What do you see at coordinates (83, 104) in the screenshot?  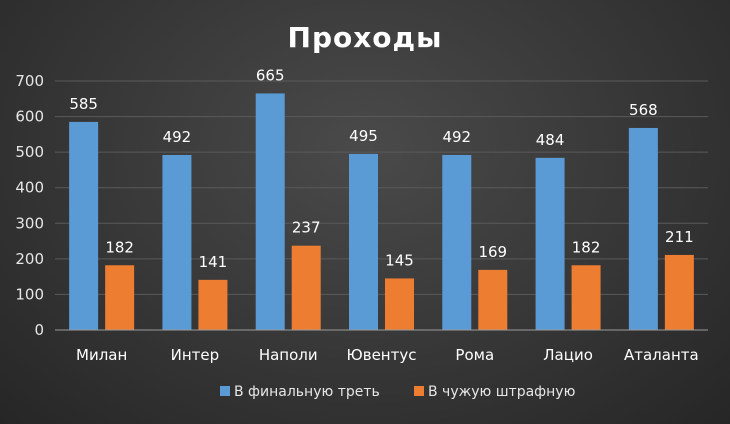 I see `data-label: 585` at bounding box center [83, 104].